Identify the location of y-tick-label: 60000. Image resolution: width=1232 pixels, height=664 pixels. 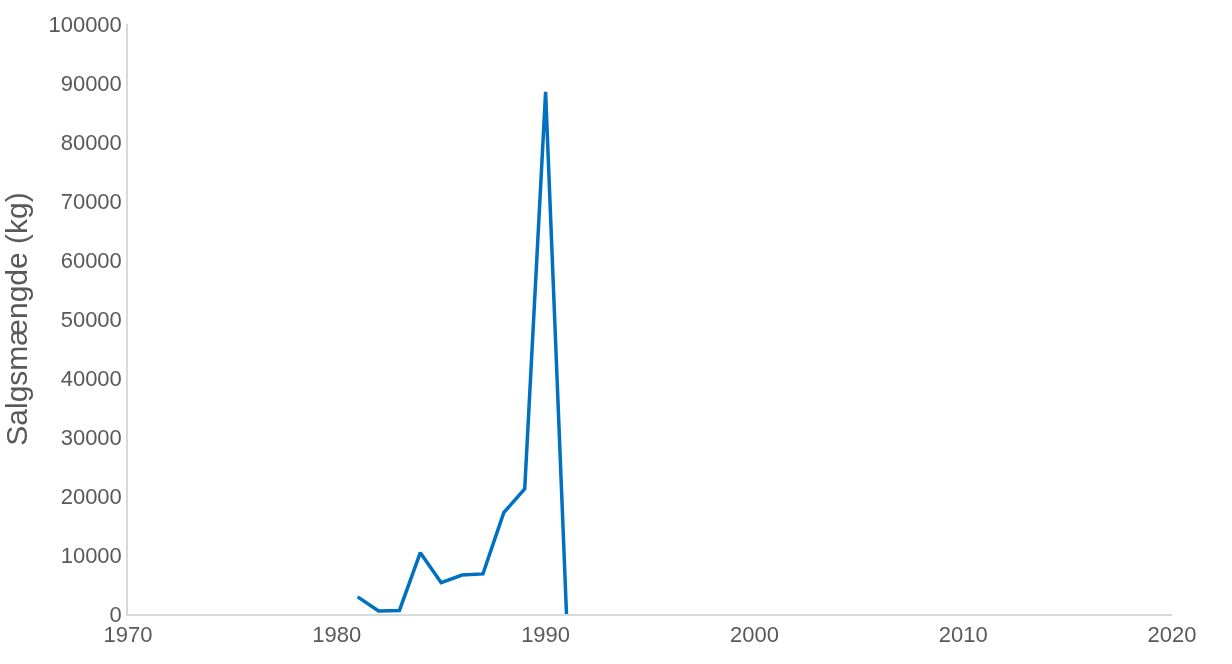
(91, 260).